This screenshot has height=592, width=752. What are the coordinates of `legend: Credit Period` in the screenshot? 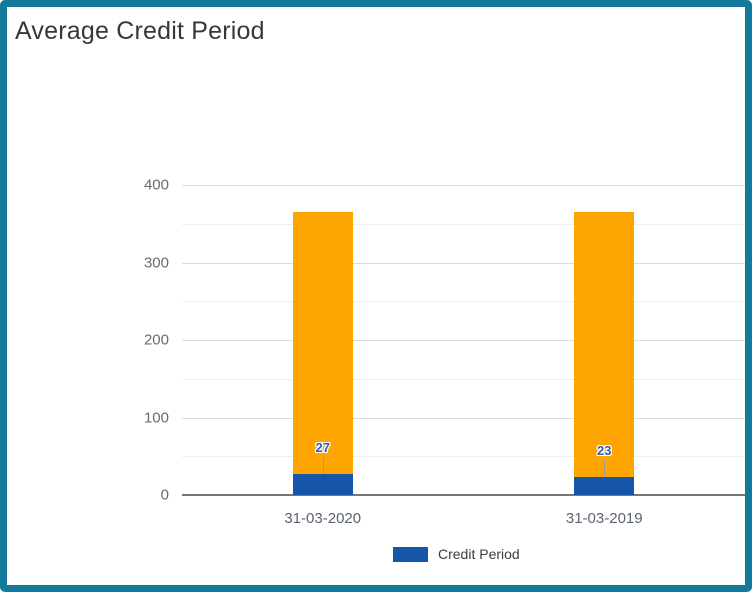 It's located at (456, 554).